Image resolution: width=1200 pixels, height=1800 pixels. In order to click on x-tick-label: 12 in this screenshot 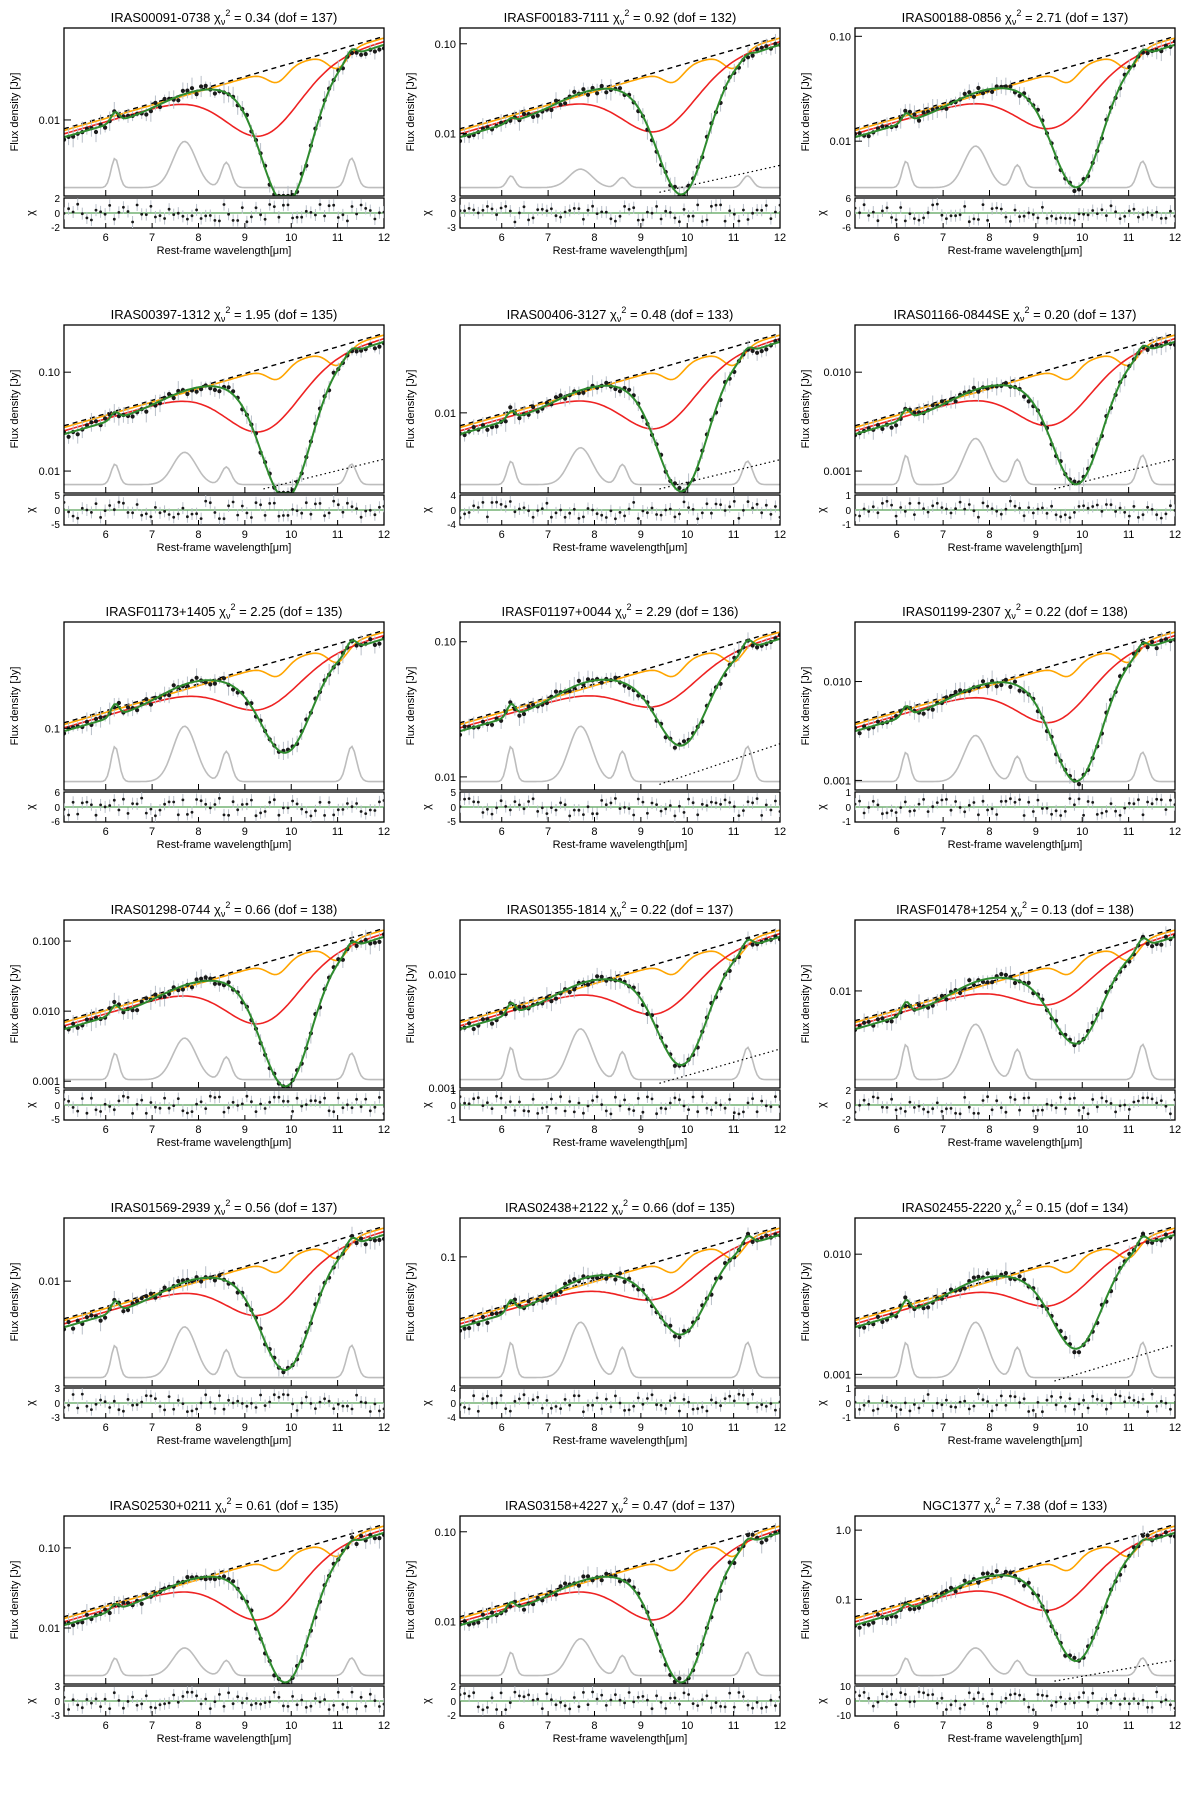, I will do `click(780, 1428)`.